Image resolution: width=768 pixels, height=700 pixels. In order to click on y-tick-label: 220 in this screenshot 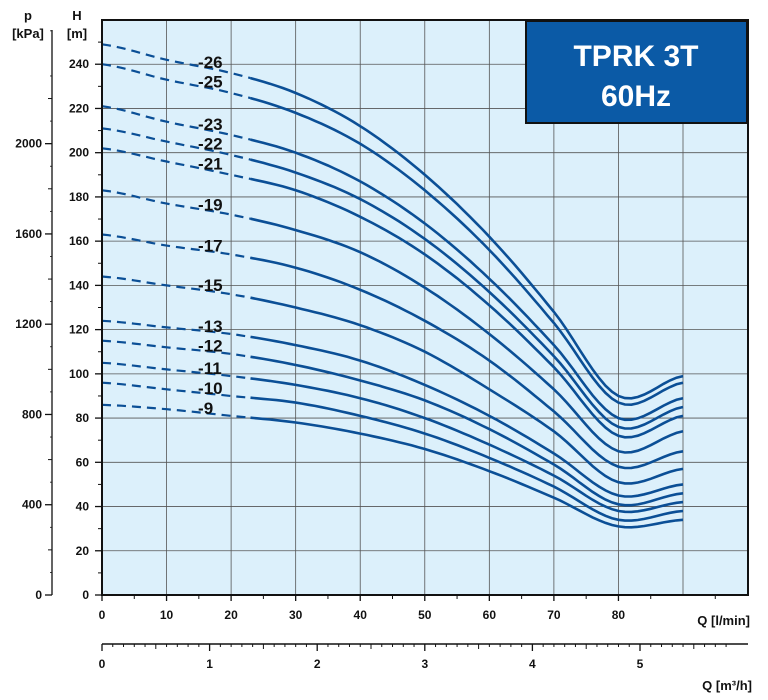, I will do `click(79, 108)`.